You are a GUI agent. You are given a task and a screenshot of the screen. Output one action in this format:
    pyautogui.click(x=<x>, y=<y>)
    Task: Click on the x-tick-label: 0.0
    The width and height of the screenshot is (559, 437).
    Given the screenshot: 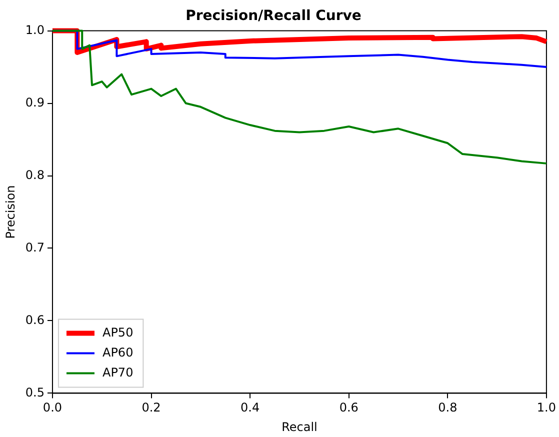 What is the action you would take?
    pyautogui.click(x=52, y=407)
    